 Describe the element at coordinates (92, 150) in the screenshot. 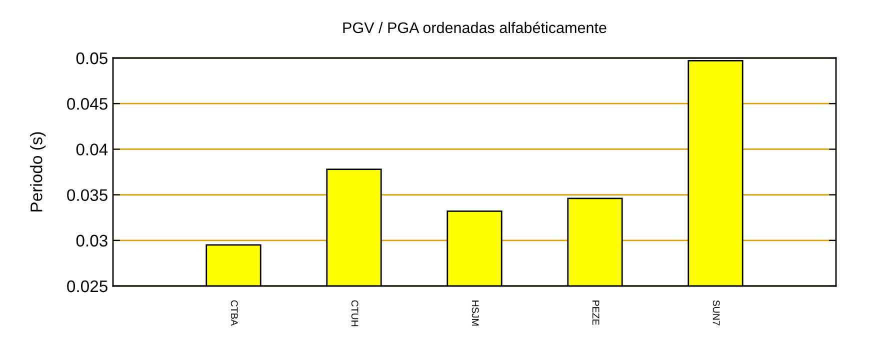

I see `y-tick-label: 0.04` at that location.